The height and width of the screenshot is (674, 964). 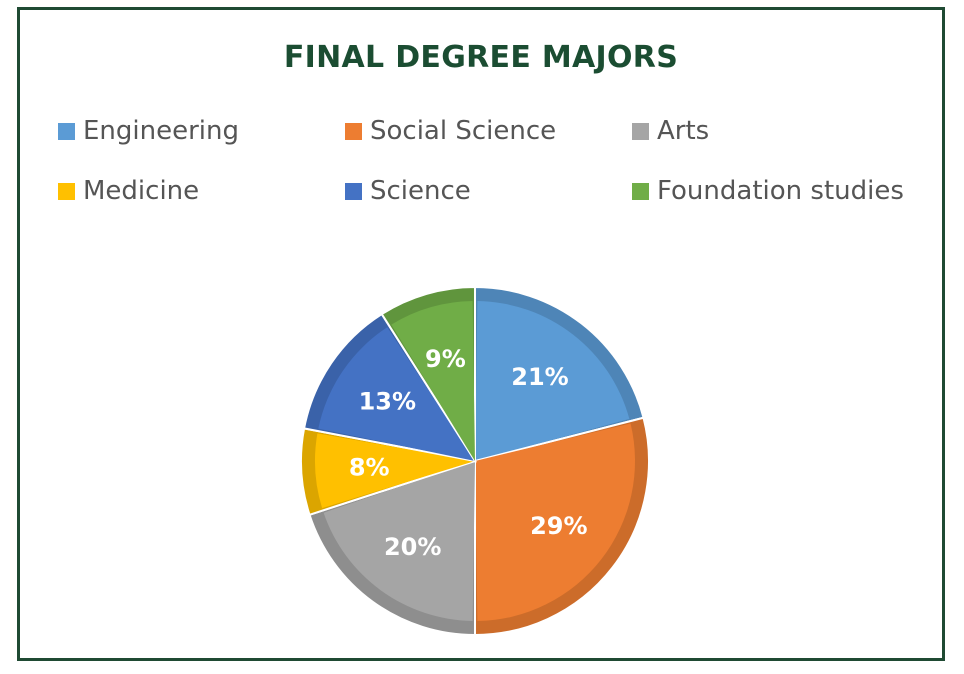 I want to click on pie-label-medicine: 8%, so click(x=369, y=468).